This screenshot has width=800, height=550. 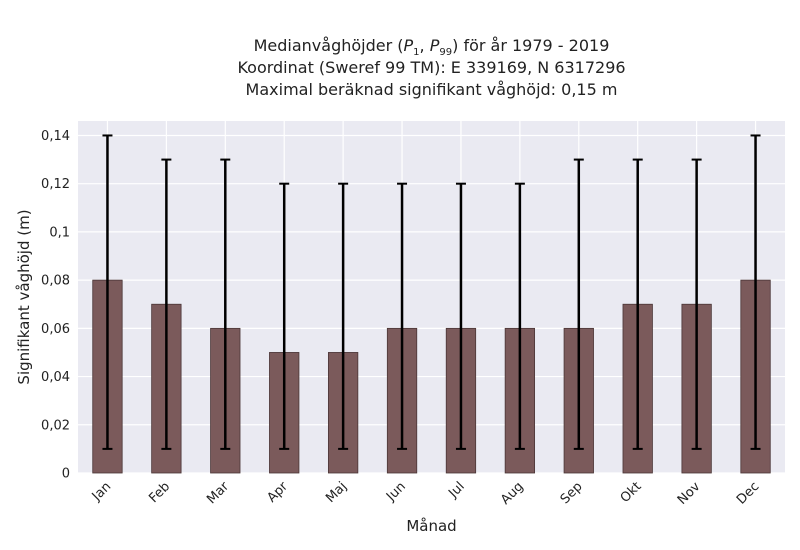 What do you see at coordinates (55, 281) in the screenshot?
I see `y-tick-label: 0,08` at bounding box center [55, 281].